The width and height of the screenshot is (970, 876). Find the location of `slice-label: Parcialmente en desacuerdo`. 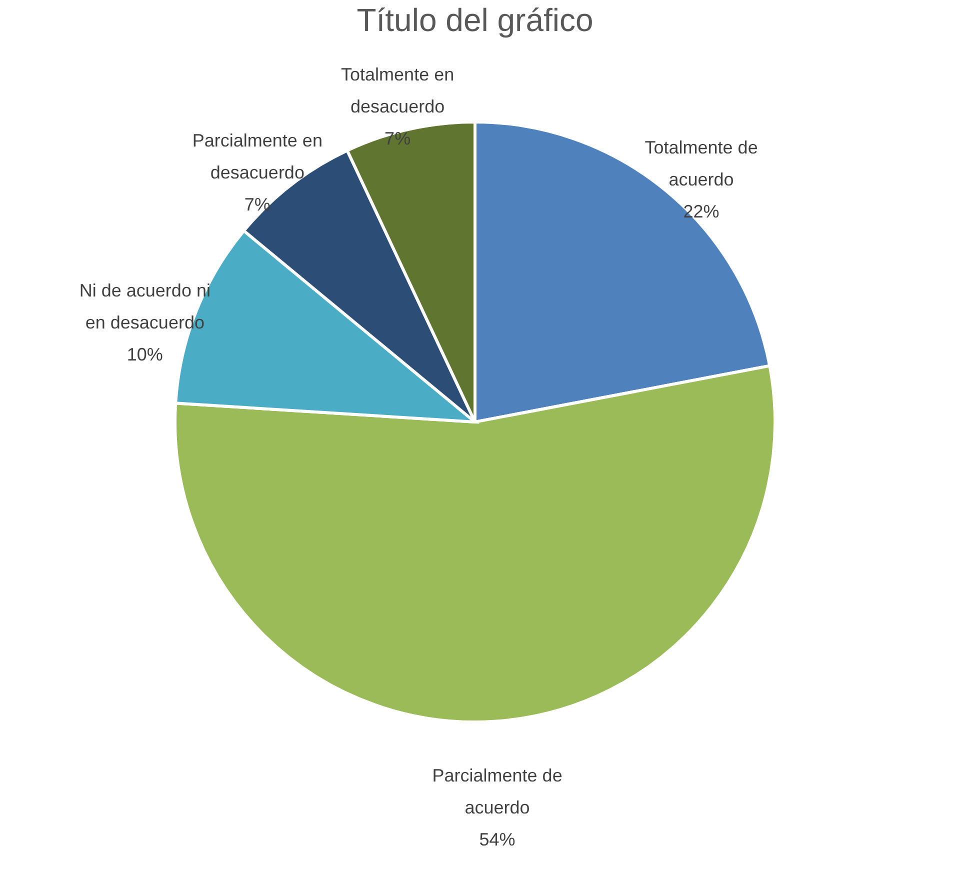

slice-label: Parcialmente en desacuerdo is located at coordinates (257, 156).